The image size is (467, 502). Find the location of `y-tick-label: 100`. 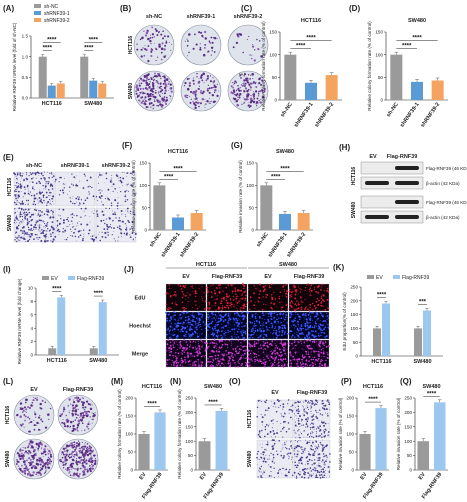

y-tick-label: 100 is located at coordinates (273, 54).